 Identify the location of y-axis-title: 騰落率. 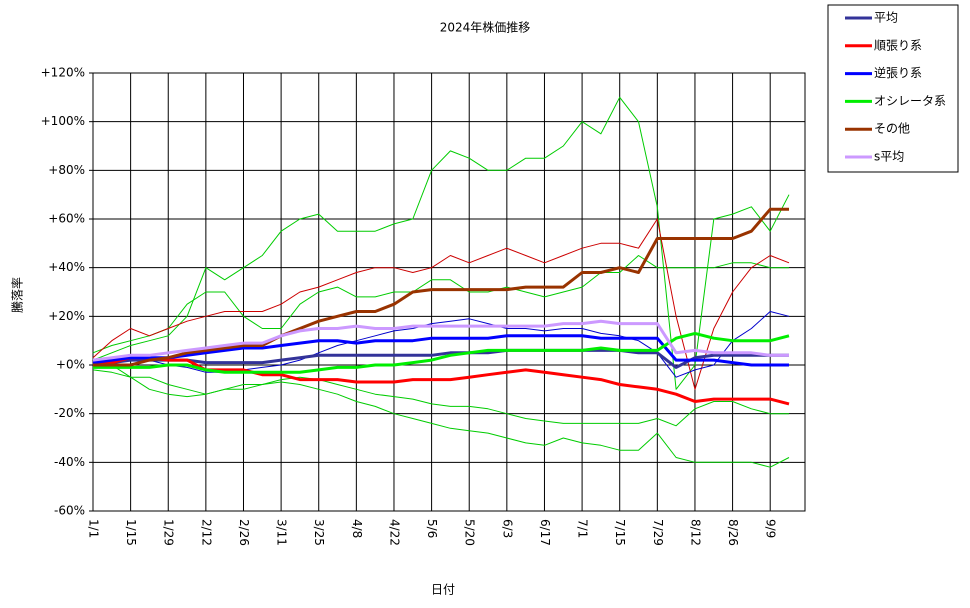
(17, 295).